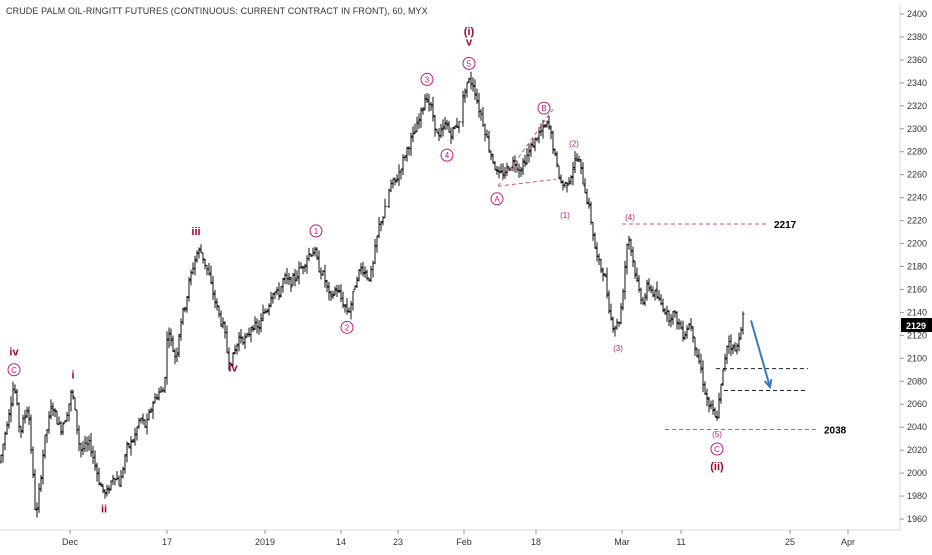  I want to click on svg-text: C, so click(717, 449).